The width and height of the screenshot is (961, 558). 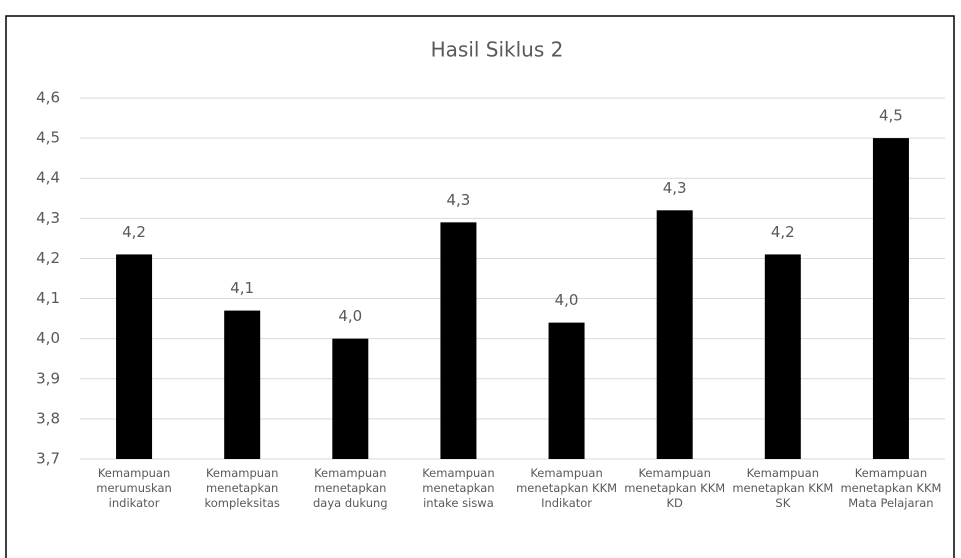 I want to click on y-tick-label: 4,4, so click(x=48, y=178).